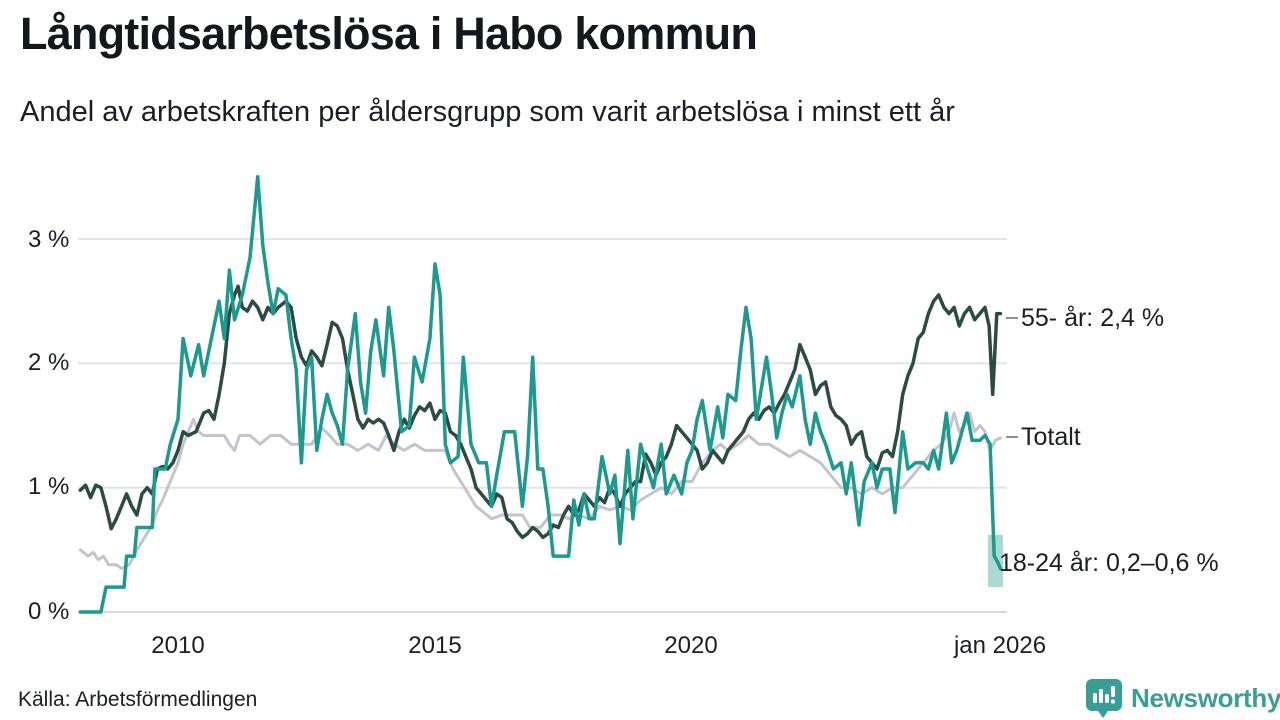  Describe the element at coordinates (49, 362) in the screenshot. I see `y-tick-2: 2 %` at that location.